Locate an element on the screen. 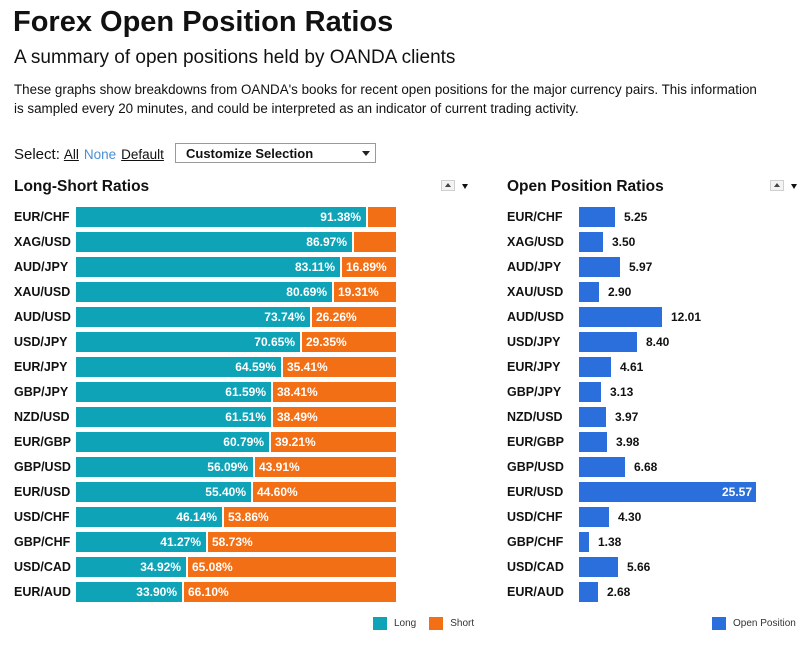 The image size is (800, 648). pair-label: EUR/JPY is located at coordinates (534, 367).